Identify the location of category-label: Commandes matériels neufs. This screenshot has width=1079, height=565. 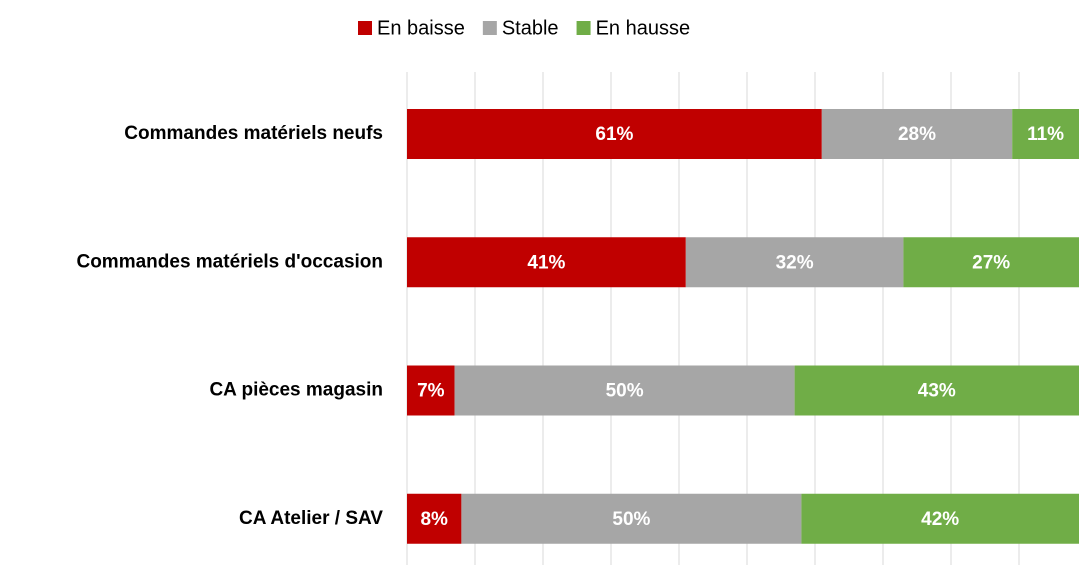
(253, 133).